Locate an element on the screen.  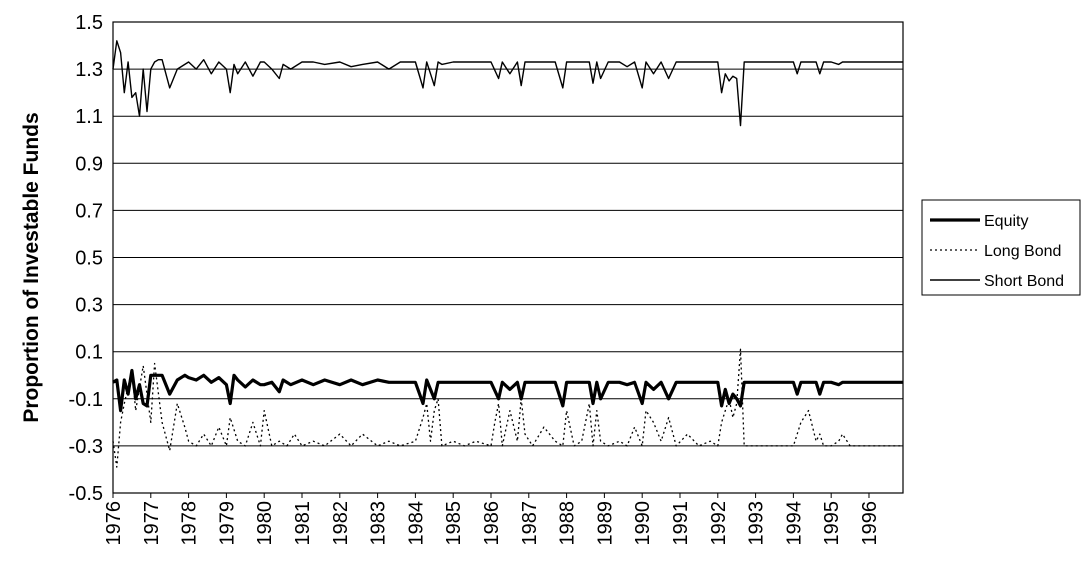
y-axis-title: Proportion of Investable Funds is located at coordinates (31, 267).